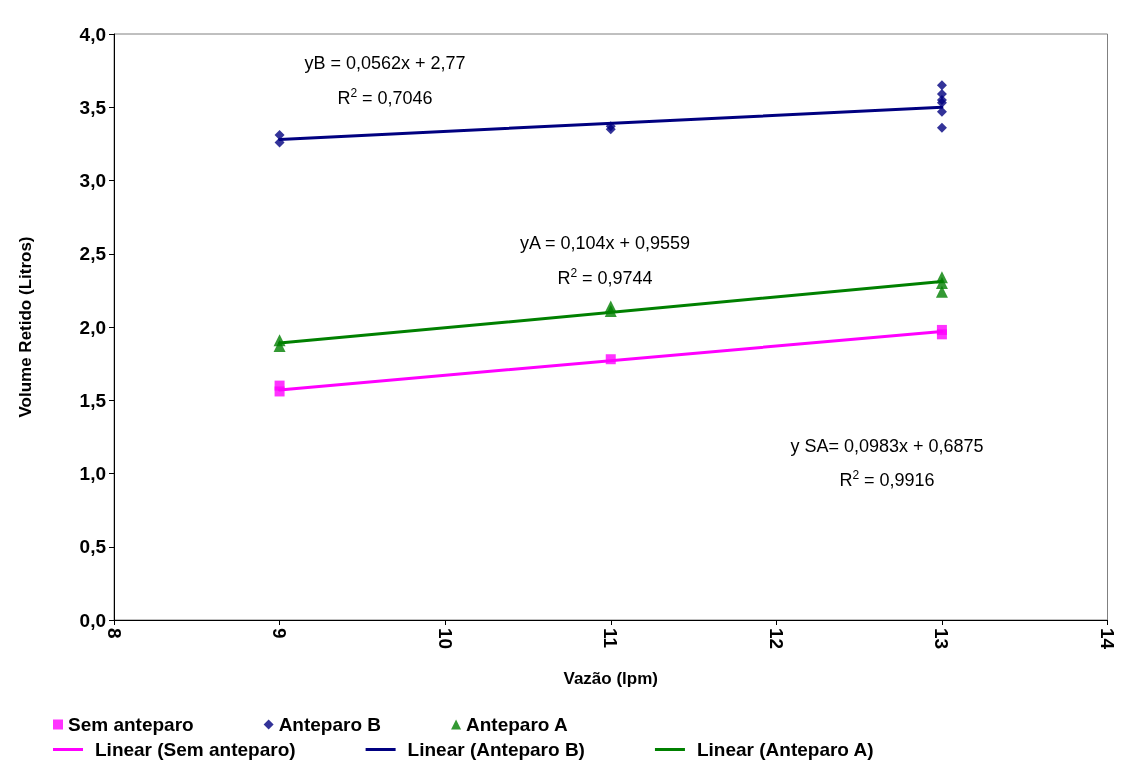  I want to click on x-tick-label: 10, so click(445, 639).